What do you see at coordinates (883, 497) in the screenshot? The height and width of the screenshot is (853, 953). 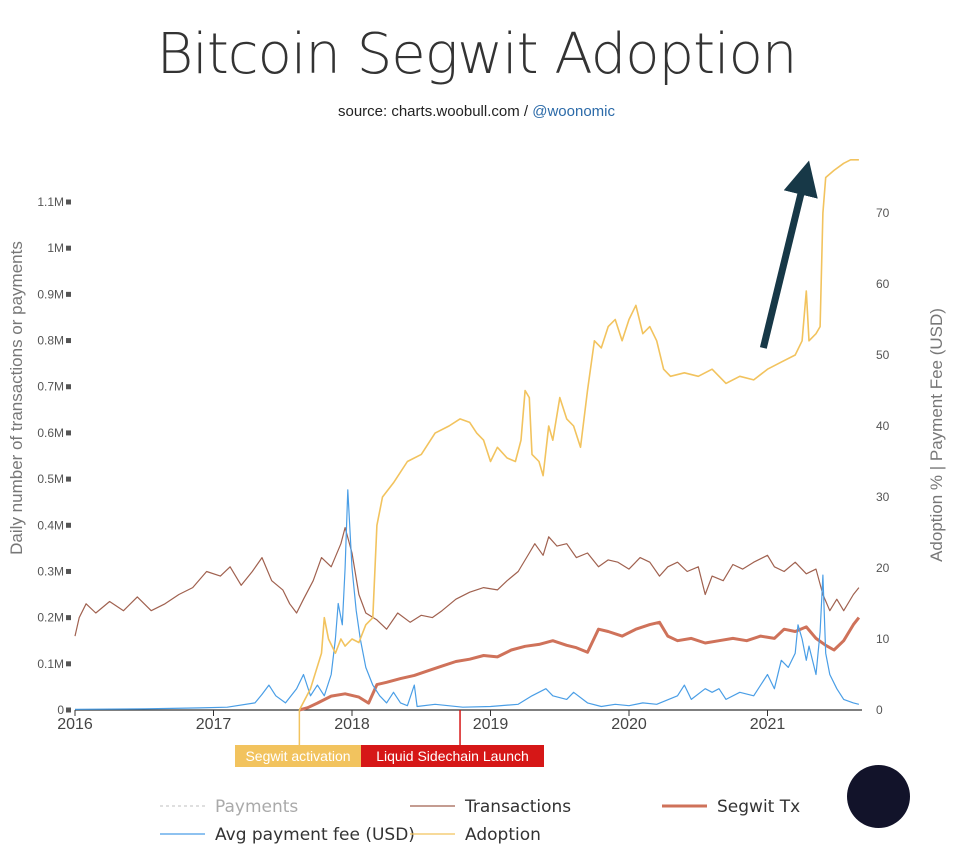 I see `right-tick-label: 30` at bounding box center [883, 497].